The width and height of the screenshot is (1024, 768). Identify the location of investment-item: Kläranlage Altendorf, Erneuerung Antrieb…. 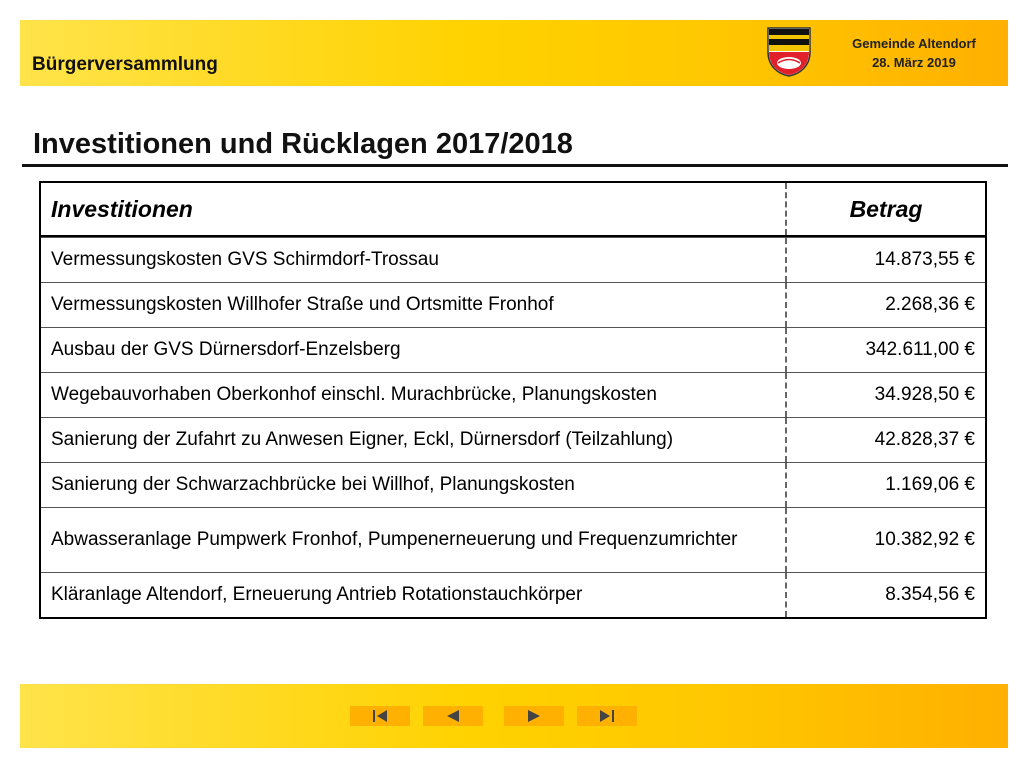
(414, 595).